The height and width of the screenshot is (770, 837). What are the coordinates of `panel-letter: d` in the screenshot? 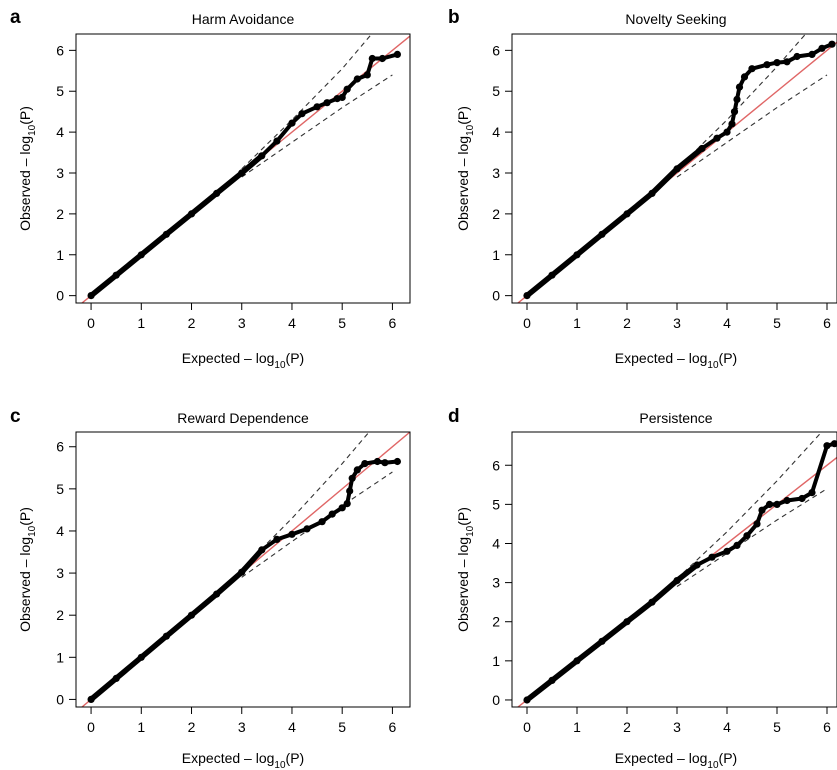 It's located at (454, 416).